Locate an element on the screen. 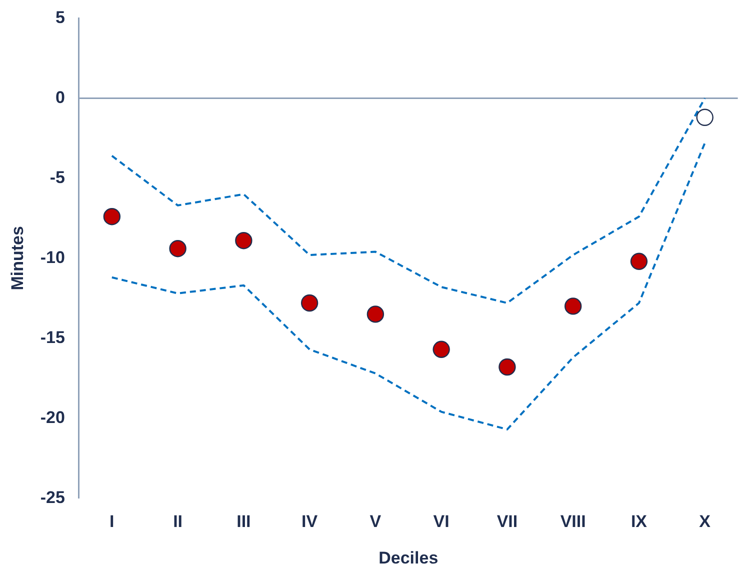 The image size is (747, 573). x-tick-label: V is located at coordinates (376, 522).